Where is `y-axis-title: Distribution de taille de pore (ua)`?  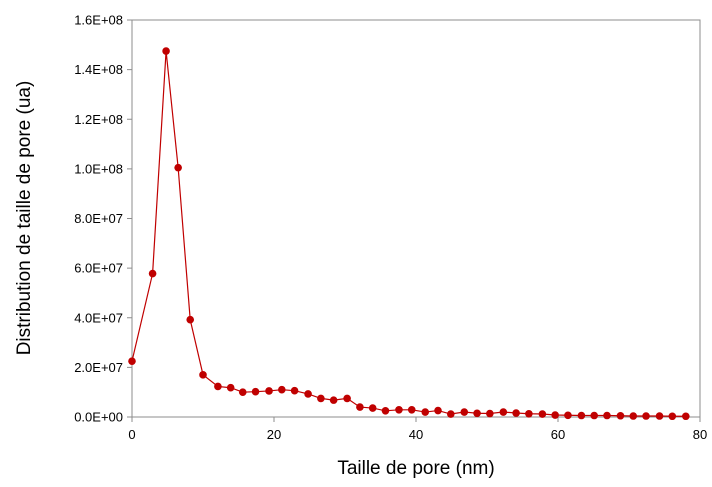
y-axis-title: Distribution de taille de pore (ua) is located at coordinates (24, 218).